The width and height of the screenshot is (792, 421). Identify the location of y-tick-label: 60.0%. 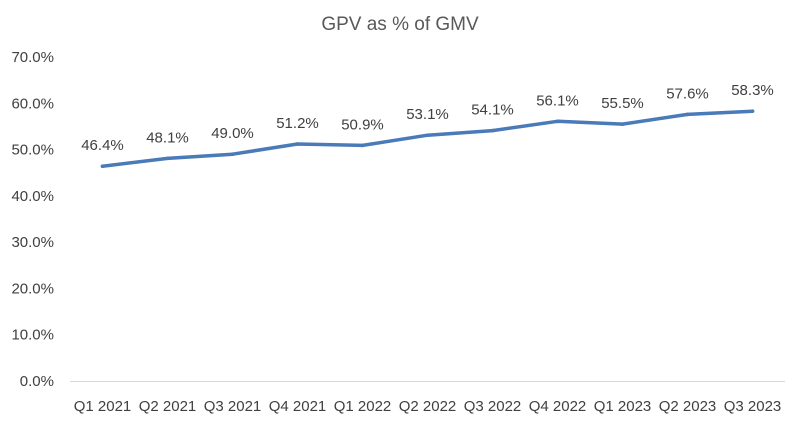
(32, 103).